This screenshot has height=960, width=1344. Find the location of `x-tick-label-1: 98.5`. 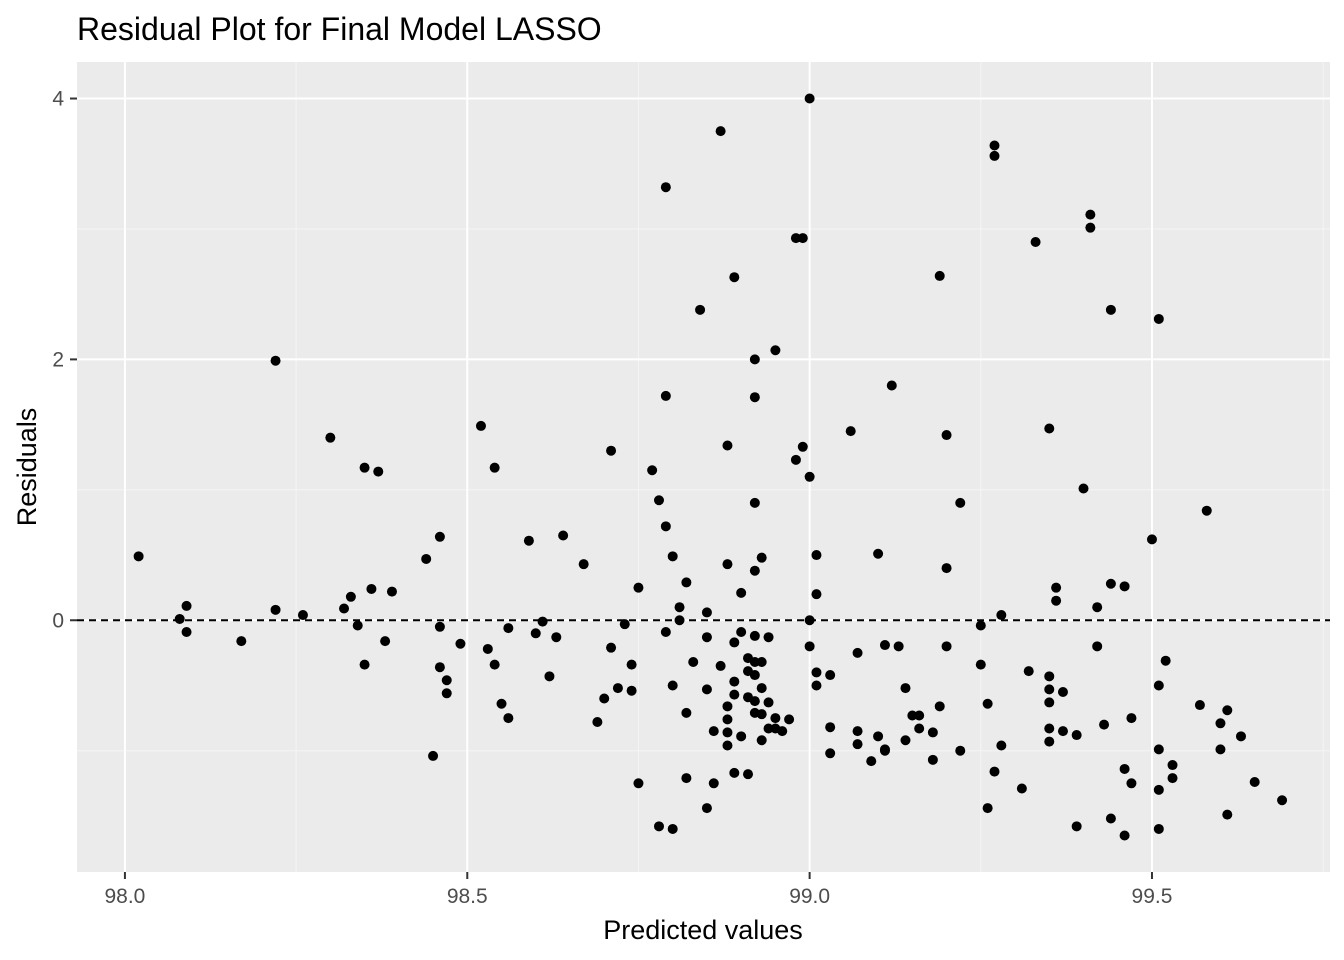

x-tick-label-1: 98.5 is located at coordinates (467, 896).